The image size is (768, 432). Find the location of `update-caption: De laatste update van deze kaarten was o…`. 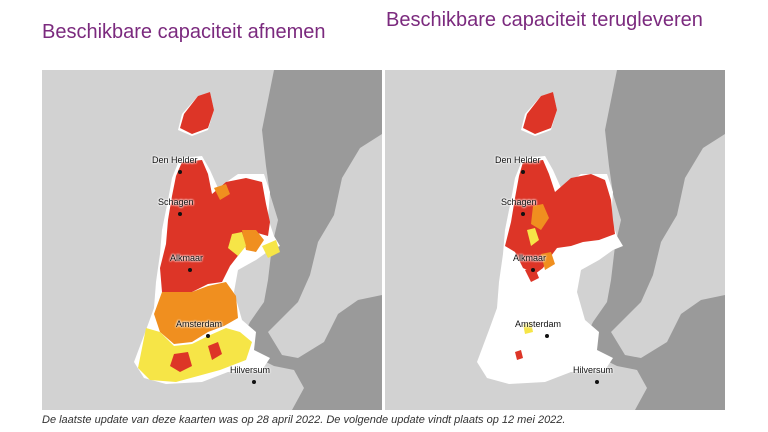

update-caption: De laatste update van deze kaarten was o… is located at coordinates (304, 420).